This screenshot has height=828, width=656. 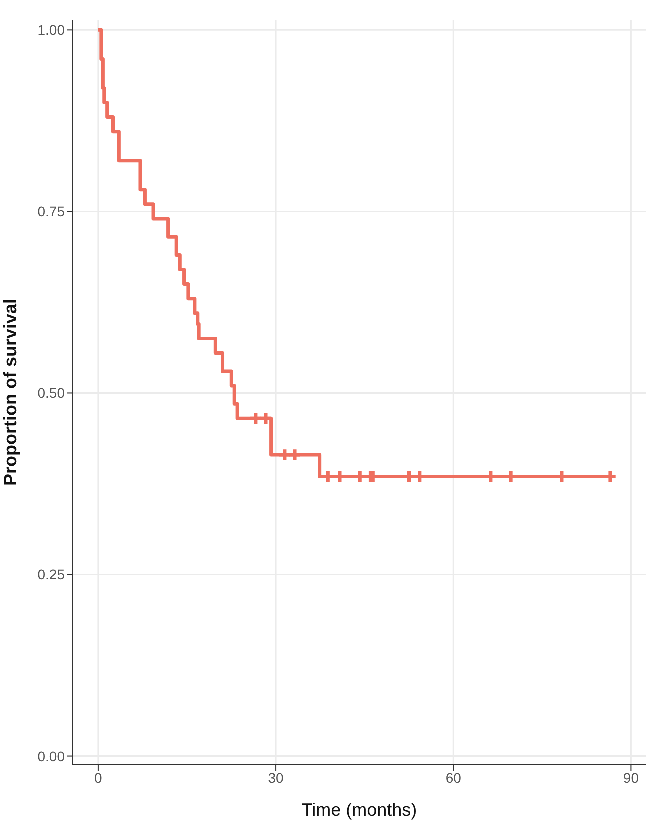 I want to click on x-tick-label: 90, so click(x=631, y=778).